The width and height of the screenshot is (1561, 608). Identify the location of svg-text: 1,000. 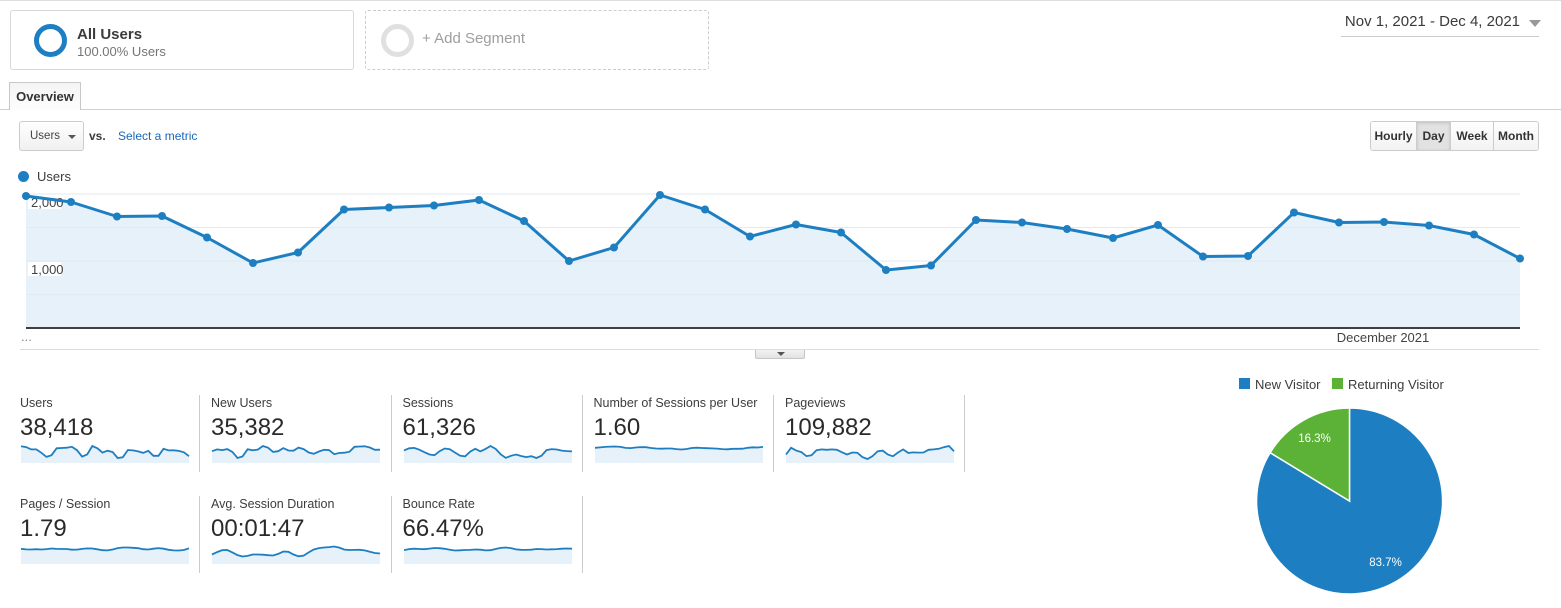
(47, 269).